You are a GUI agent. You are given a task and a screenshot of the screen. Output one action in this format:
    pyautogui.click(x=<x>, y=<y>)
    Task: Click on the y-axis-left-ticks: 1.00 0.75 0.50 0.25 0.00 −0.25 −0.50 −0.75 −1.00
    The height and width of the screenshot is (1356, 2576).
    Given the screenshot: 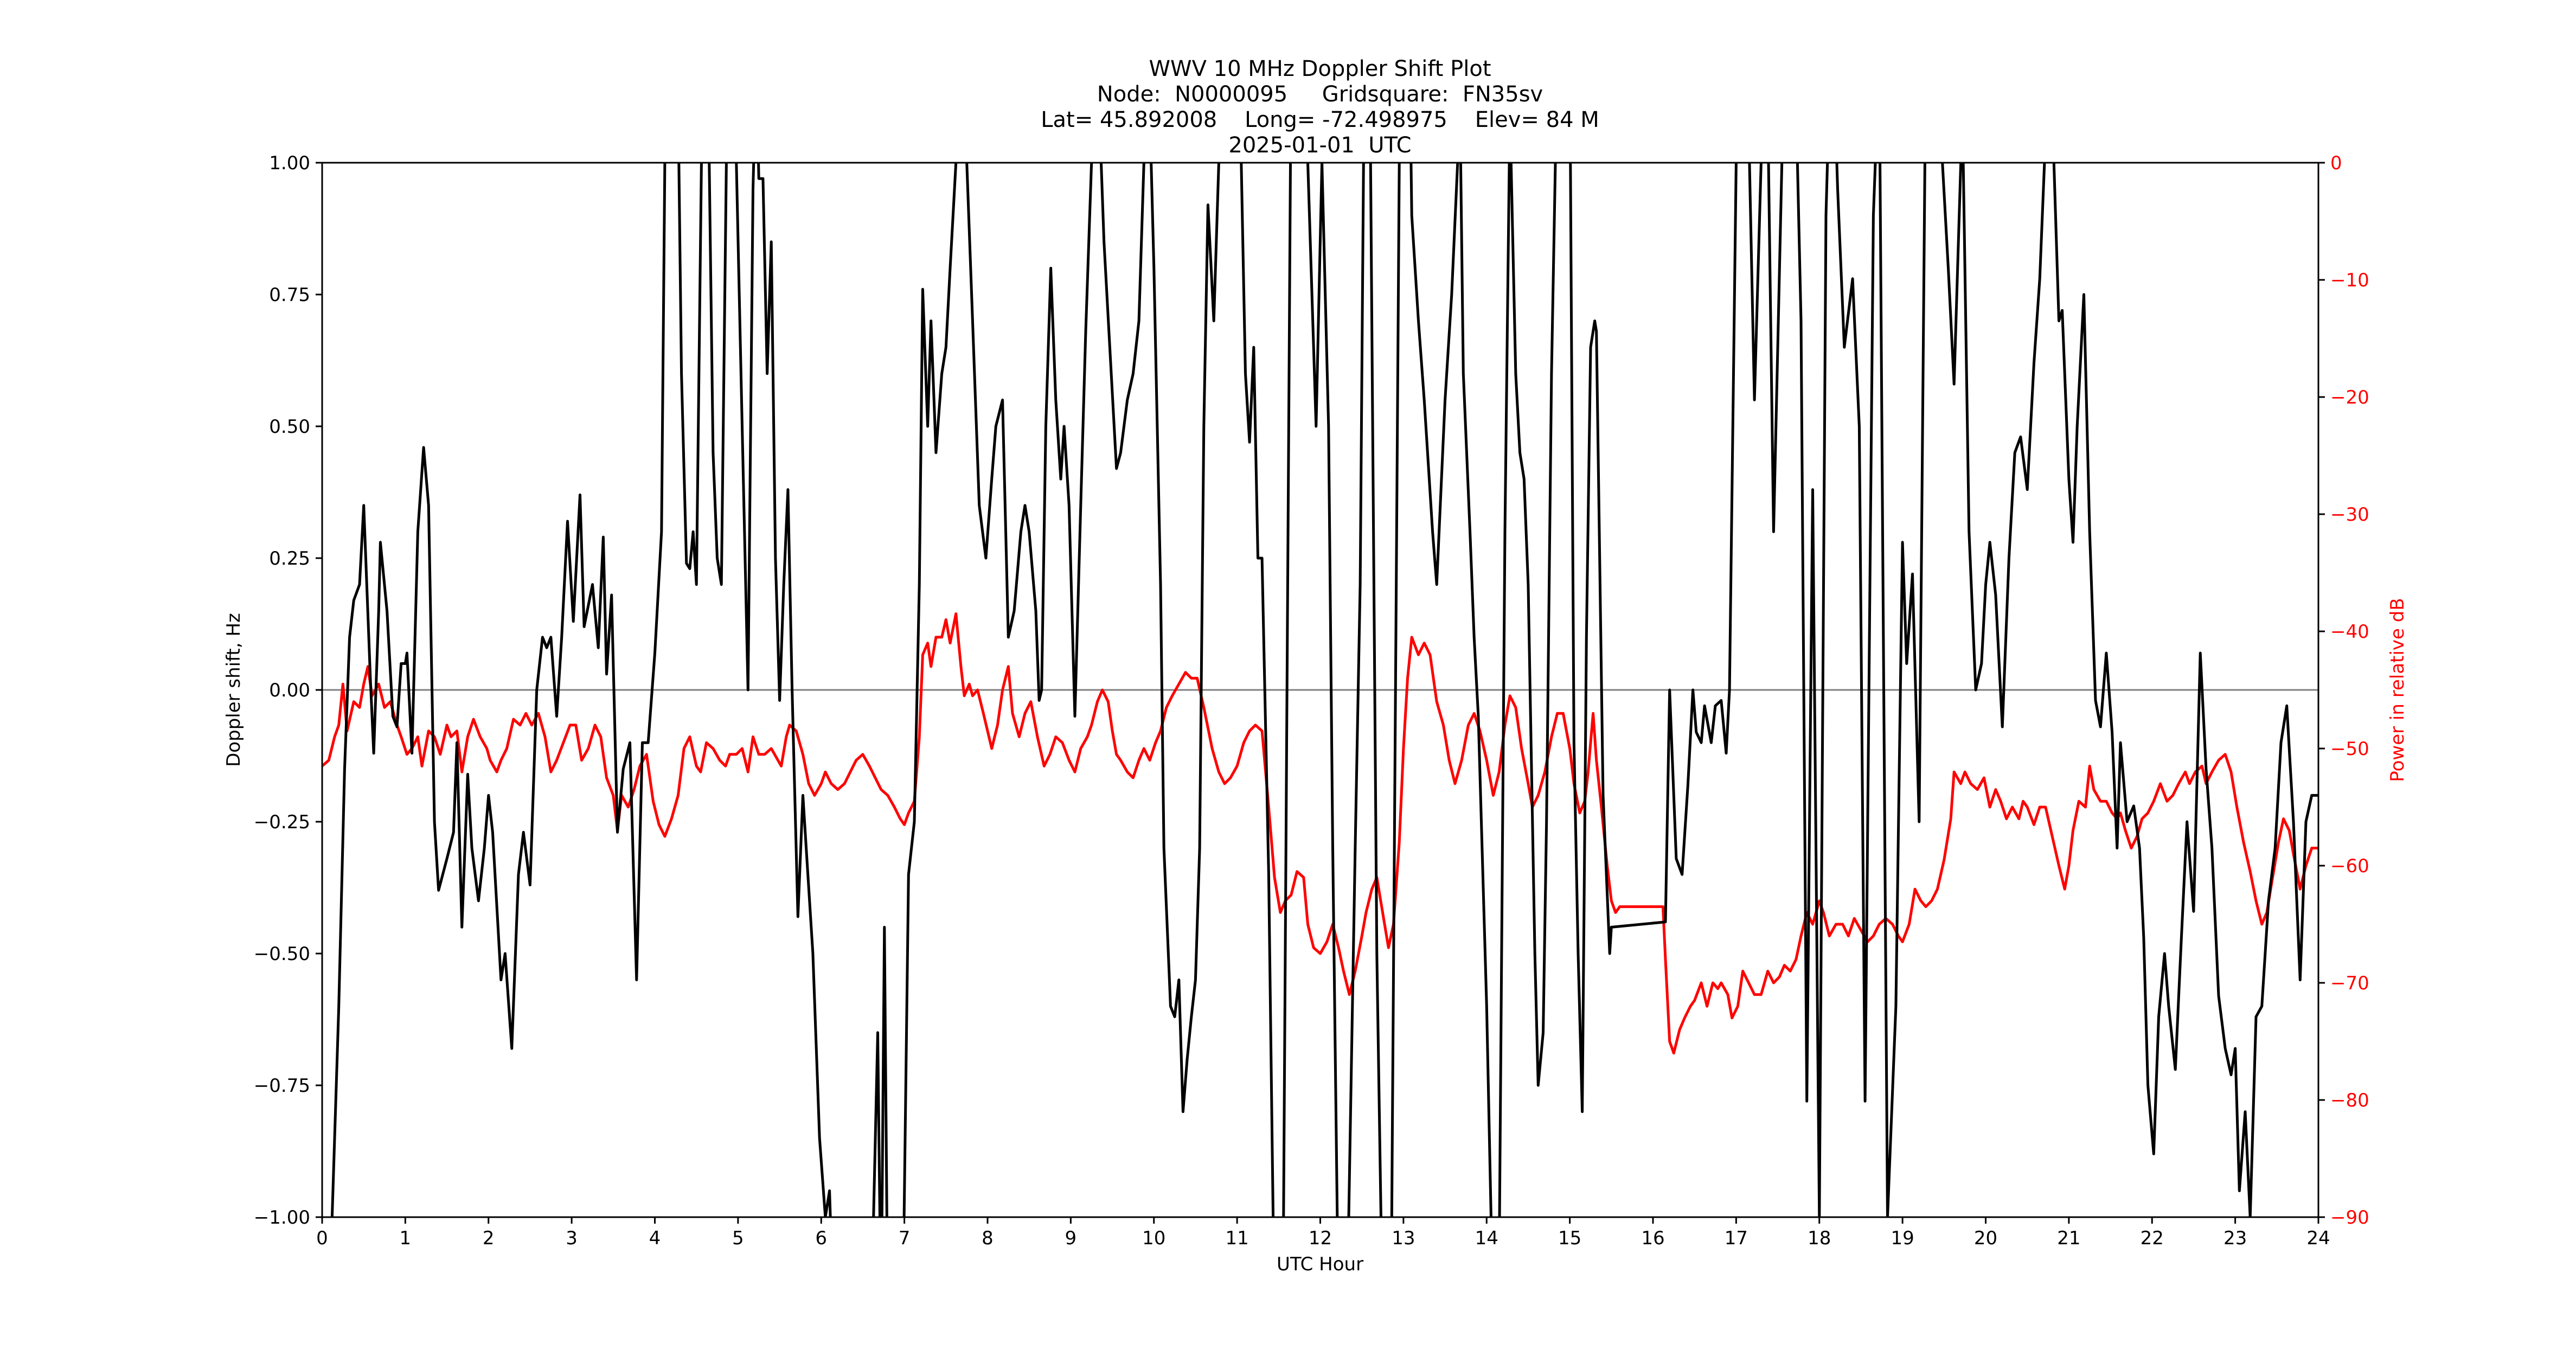 What is the action you would take?
    pyautogui.click(x=288, y=690)
    